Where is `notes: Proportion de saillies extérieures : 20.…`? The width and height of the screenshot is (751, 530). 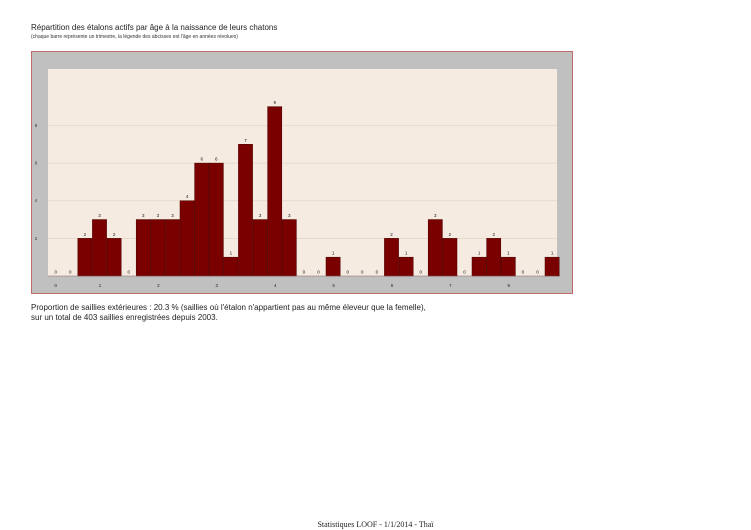
notes: Proportion de saillies extérieures : 20.… is located at coordinates (228, 313).